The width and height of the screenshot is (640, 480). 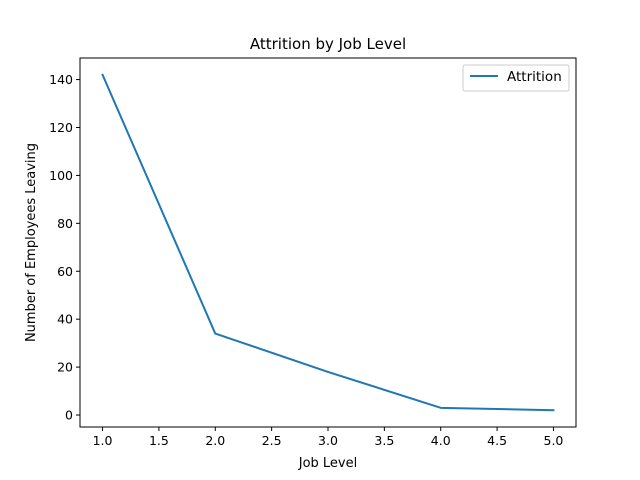 I want to click on legend-box, so click(x=516, y=78).